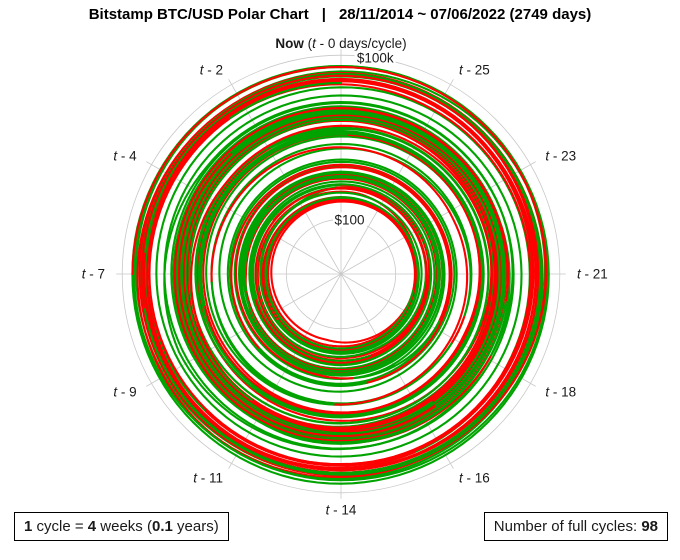  Describe the element at coordinates (561, 392) in the screenshot. I see `theta-label: t - 18` at that location.